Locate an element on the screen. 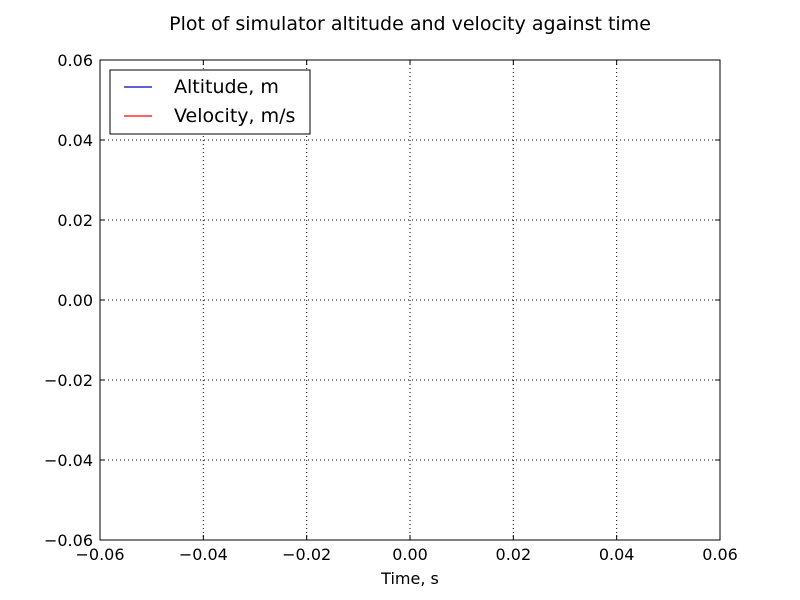  y-tick-label: −0.02 is located at coordinates (68, 380).